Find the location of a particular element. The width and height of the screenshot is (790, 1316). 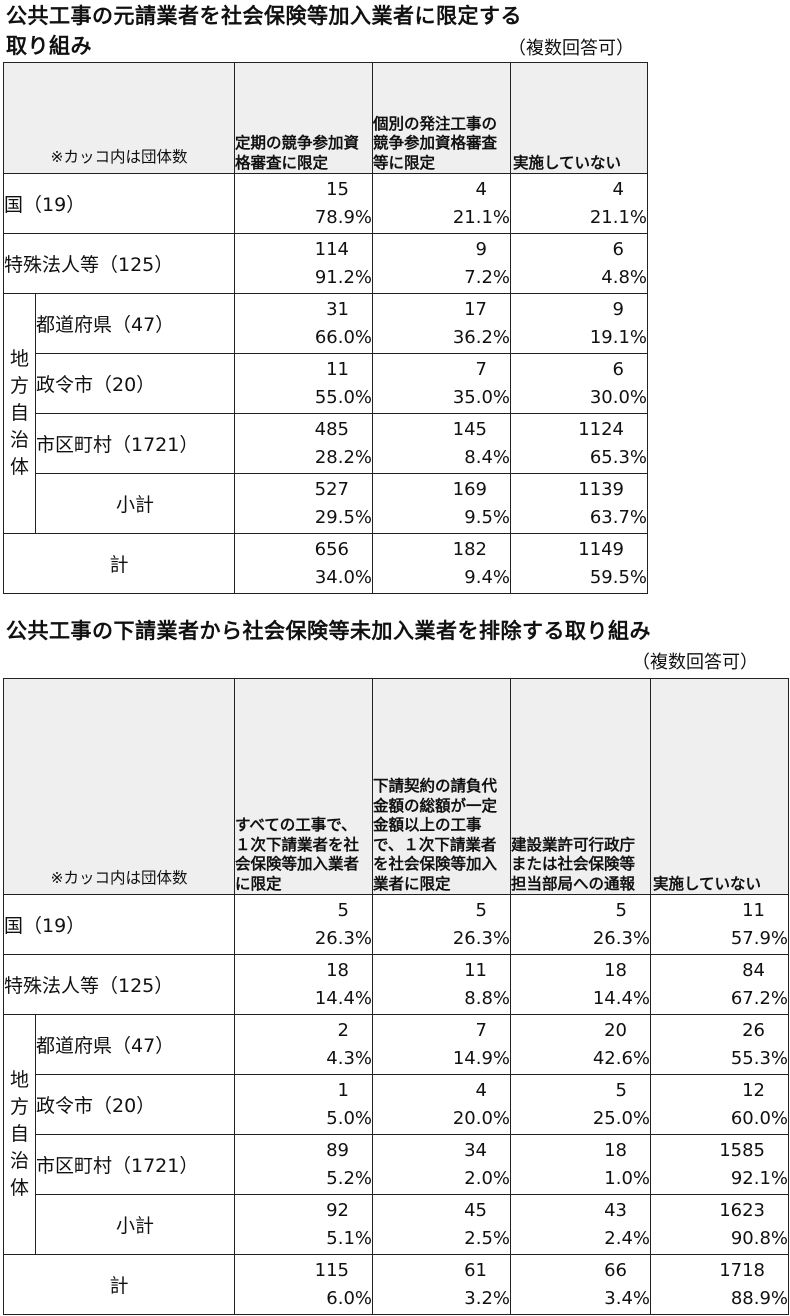

table-row: 小計 92 5.1% 45 2.5% 43 2.4% 1623 90.8% is located at coordinates (396, 1224).